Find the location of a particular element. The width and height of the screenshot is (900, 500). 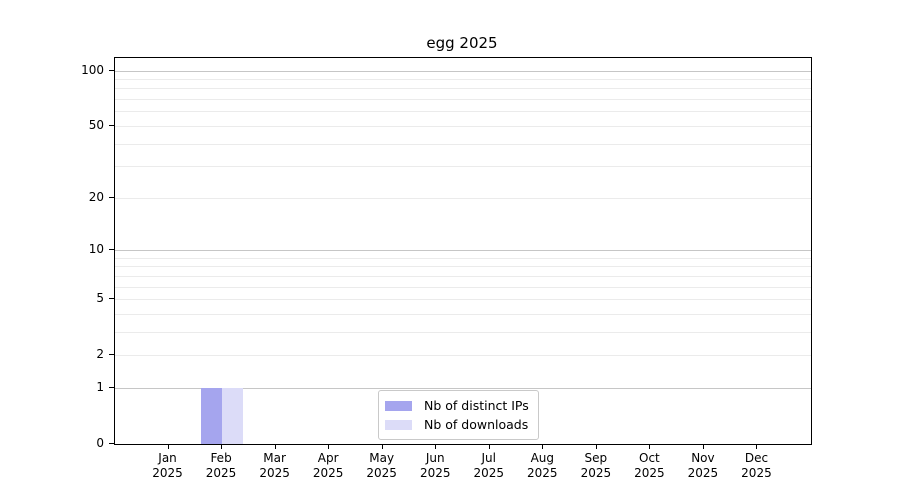

legend-label-distinct-ips: Nb of distinct IPs is located at coordinates (476, 405).